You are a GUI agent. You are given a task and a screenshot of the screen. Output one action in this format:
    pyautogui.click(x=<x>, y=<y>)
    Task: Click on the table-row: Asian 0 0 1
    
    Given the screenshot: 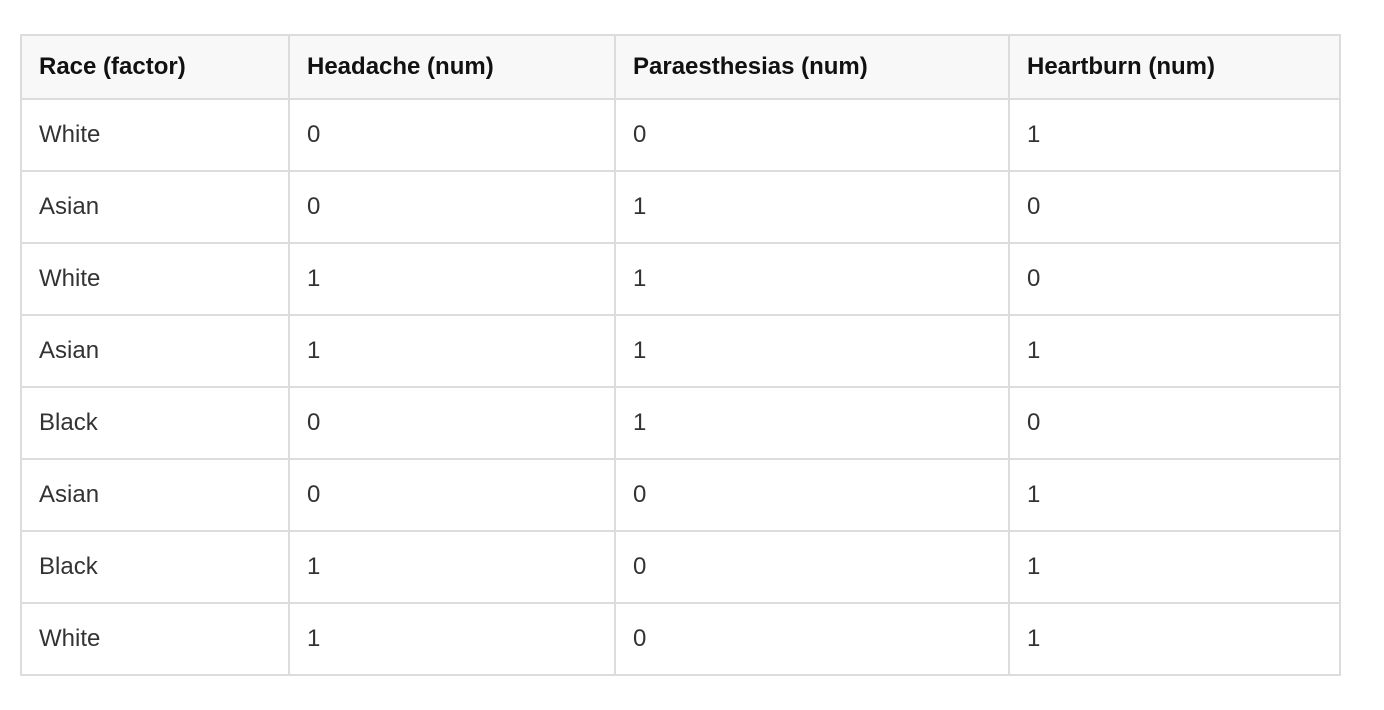 What is the action you would take?
    pyautogui.click(x=680, y=495)
    